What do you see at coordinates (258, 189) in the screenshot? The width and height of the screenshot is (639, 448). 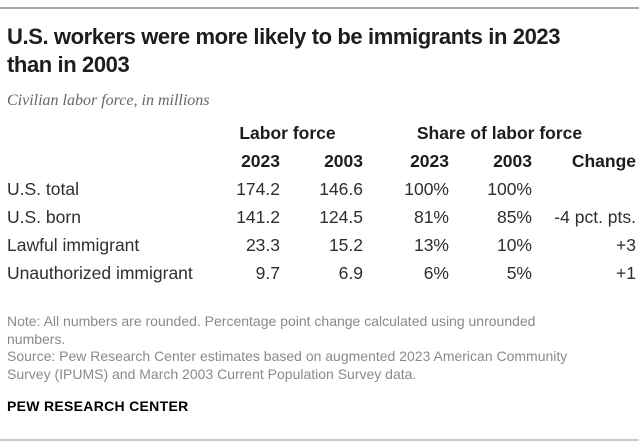 I see `table-cell: 174.2` at bounding box center [258, 189].